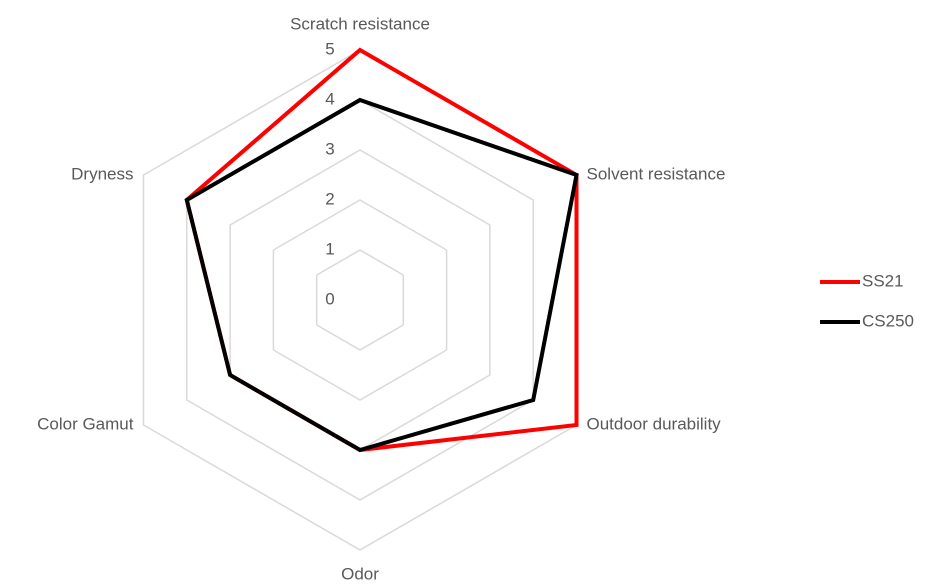  Describe the element at coordinates (329, 198) in the screenshot. I see `r-tick-label: 2` at that location.